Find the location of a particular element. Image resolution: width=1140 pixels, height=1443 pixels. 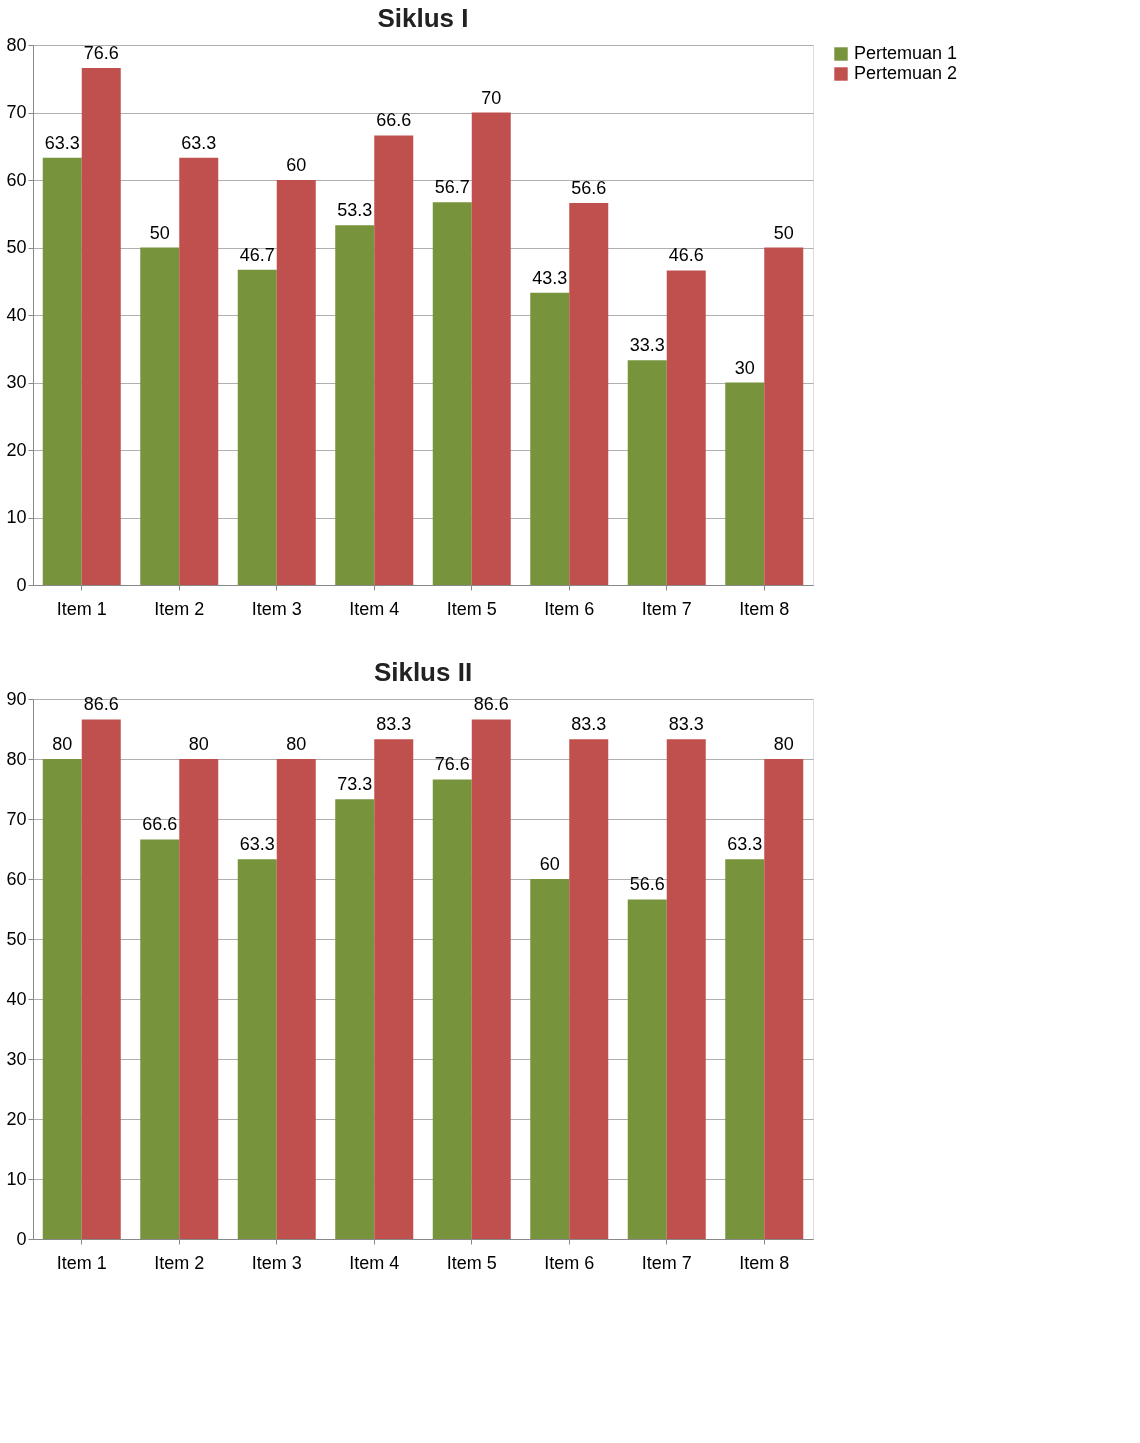

data-label: 33.3 is located at coordinates (647, 345).